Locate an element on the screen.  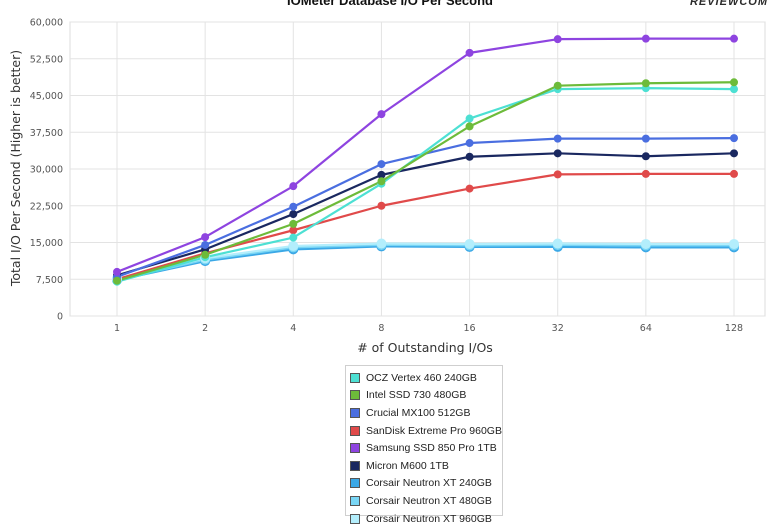
x-tick-label: 2 is located at coordinates (205, 328).